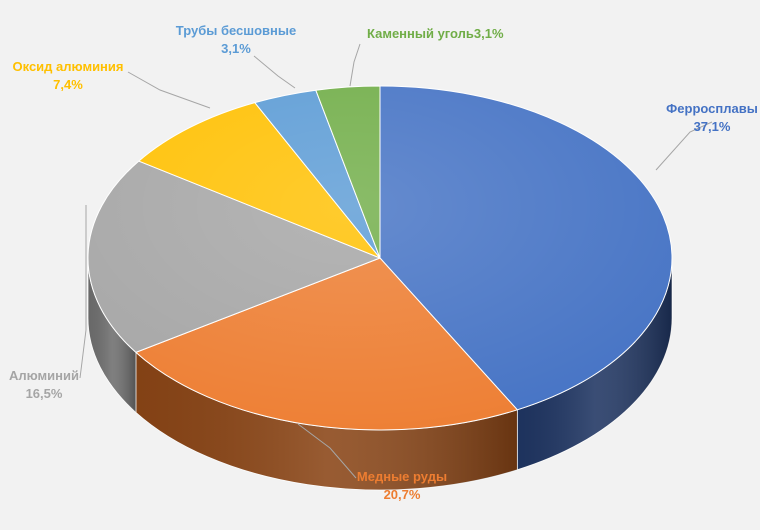  What do you see at coordinates (274, 72) in the screenshot?
I see `leader-line-seamless-pipes` at bounding box center [274, 72].